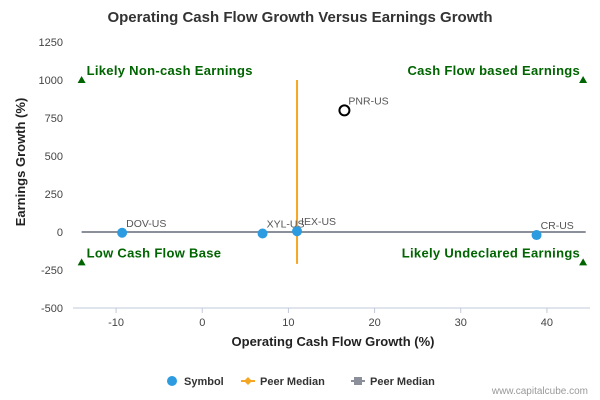 Image resolution: width=600 pixels, height=400 pixels. Describe the element at coordinates (330, 318) in the screenshot. I see `x-axis-ticks: -10 0 10 20 30 40` at that location.